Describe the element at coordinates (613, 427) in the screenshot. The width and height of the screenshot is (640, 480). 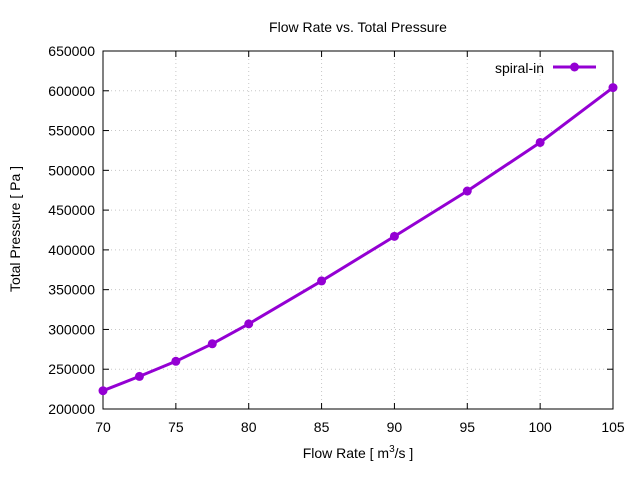
I see `x-tick-label: 105` at that location.